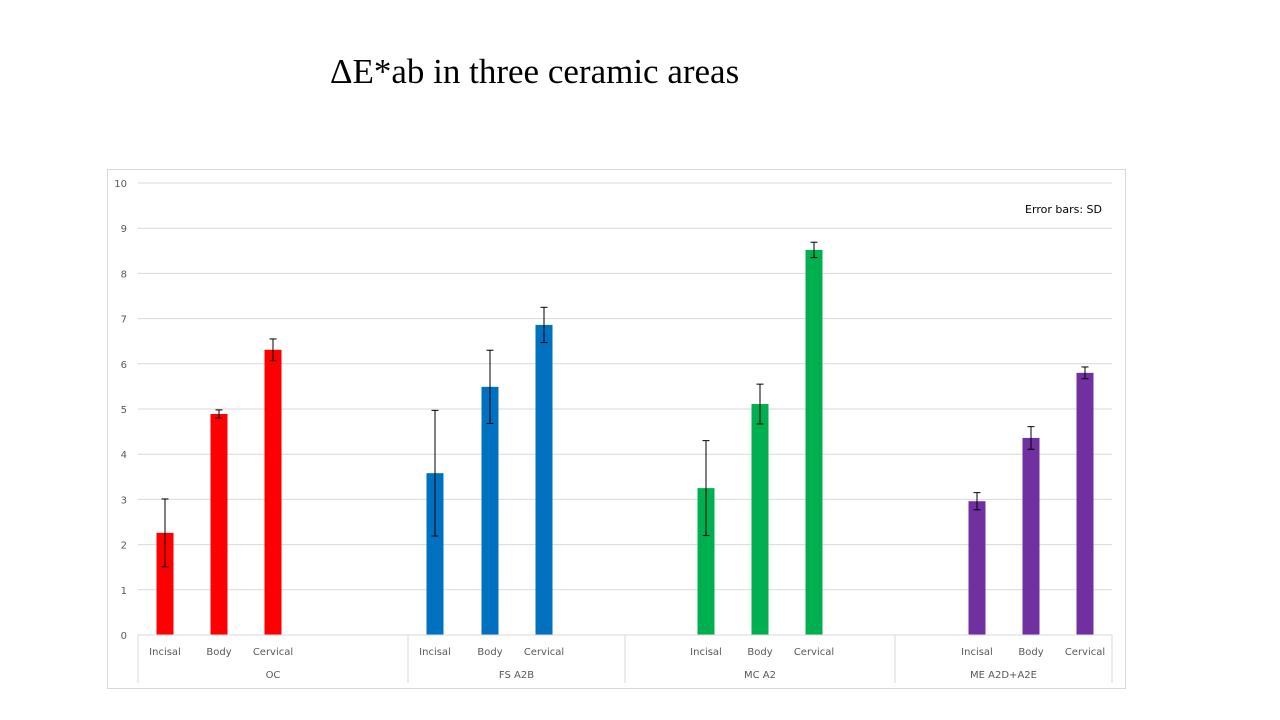  I want to click on y-tick-label: 7, so click(124, 320).